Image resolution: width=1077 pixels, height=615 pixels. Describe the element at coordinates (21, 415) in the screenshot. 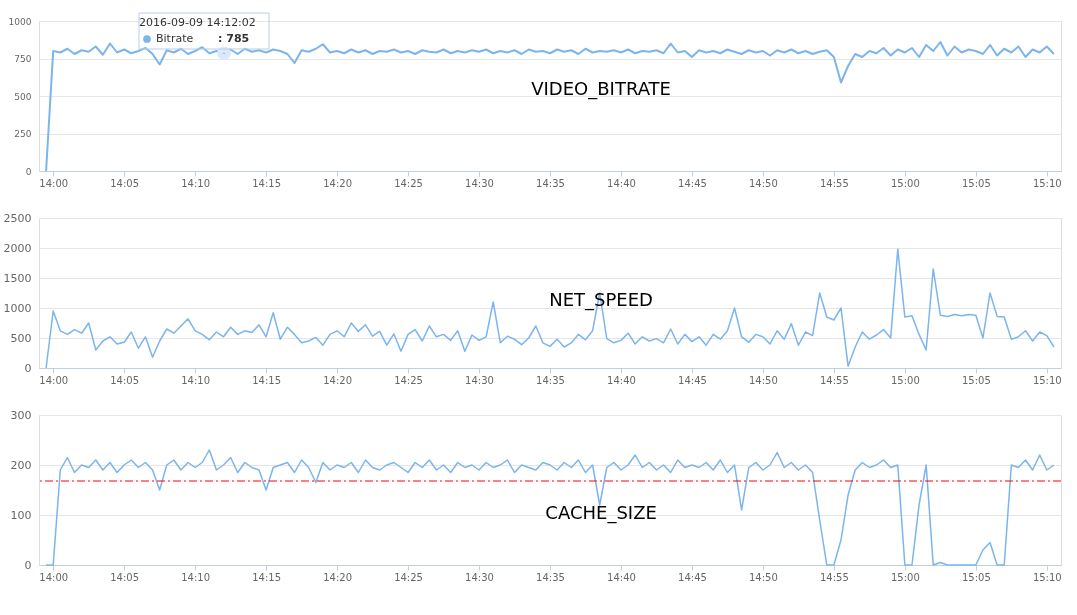

I see `y-tick-label: 300` at that location.